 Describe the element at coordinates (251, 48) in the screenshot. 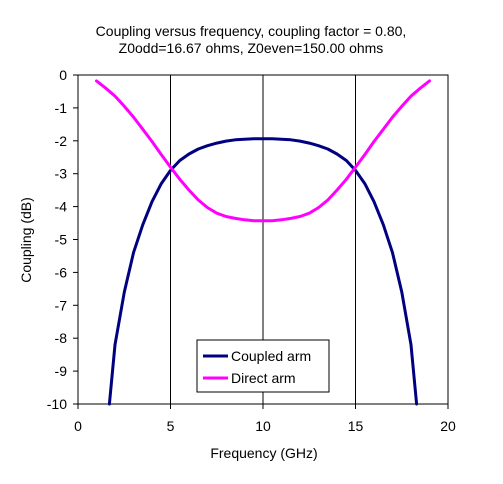

I see `chart-title-line-2: Z0odd=16.67 ohms, Z0even=150.00 ohms` at that location.